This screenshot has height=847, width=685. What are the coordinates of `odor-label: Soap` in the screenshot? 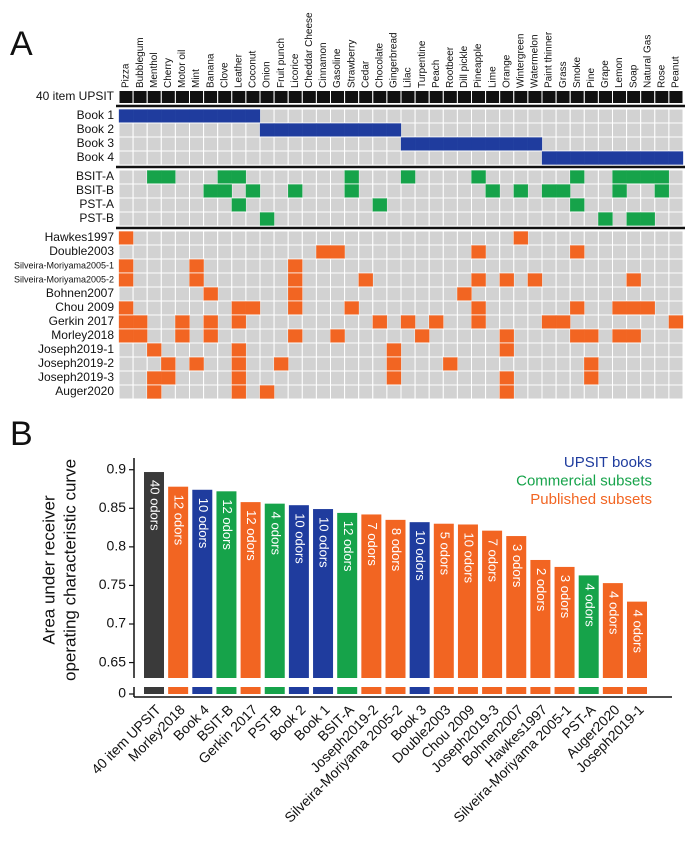 It's located at (633, 76).